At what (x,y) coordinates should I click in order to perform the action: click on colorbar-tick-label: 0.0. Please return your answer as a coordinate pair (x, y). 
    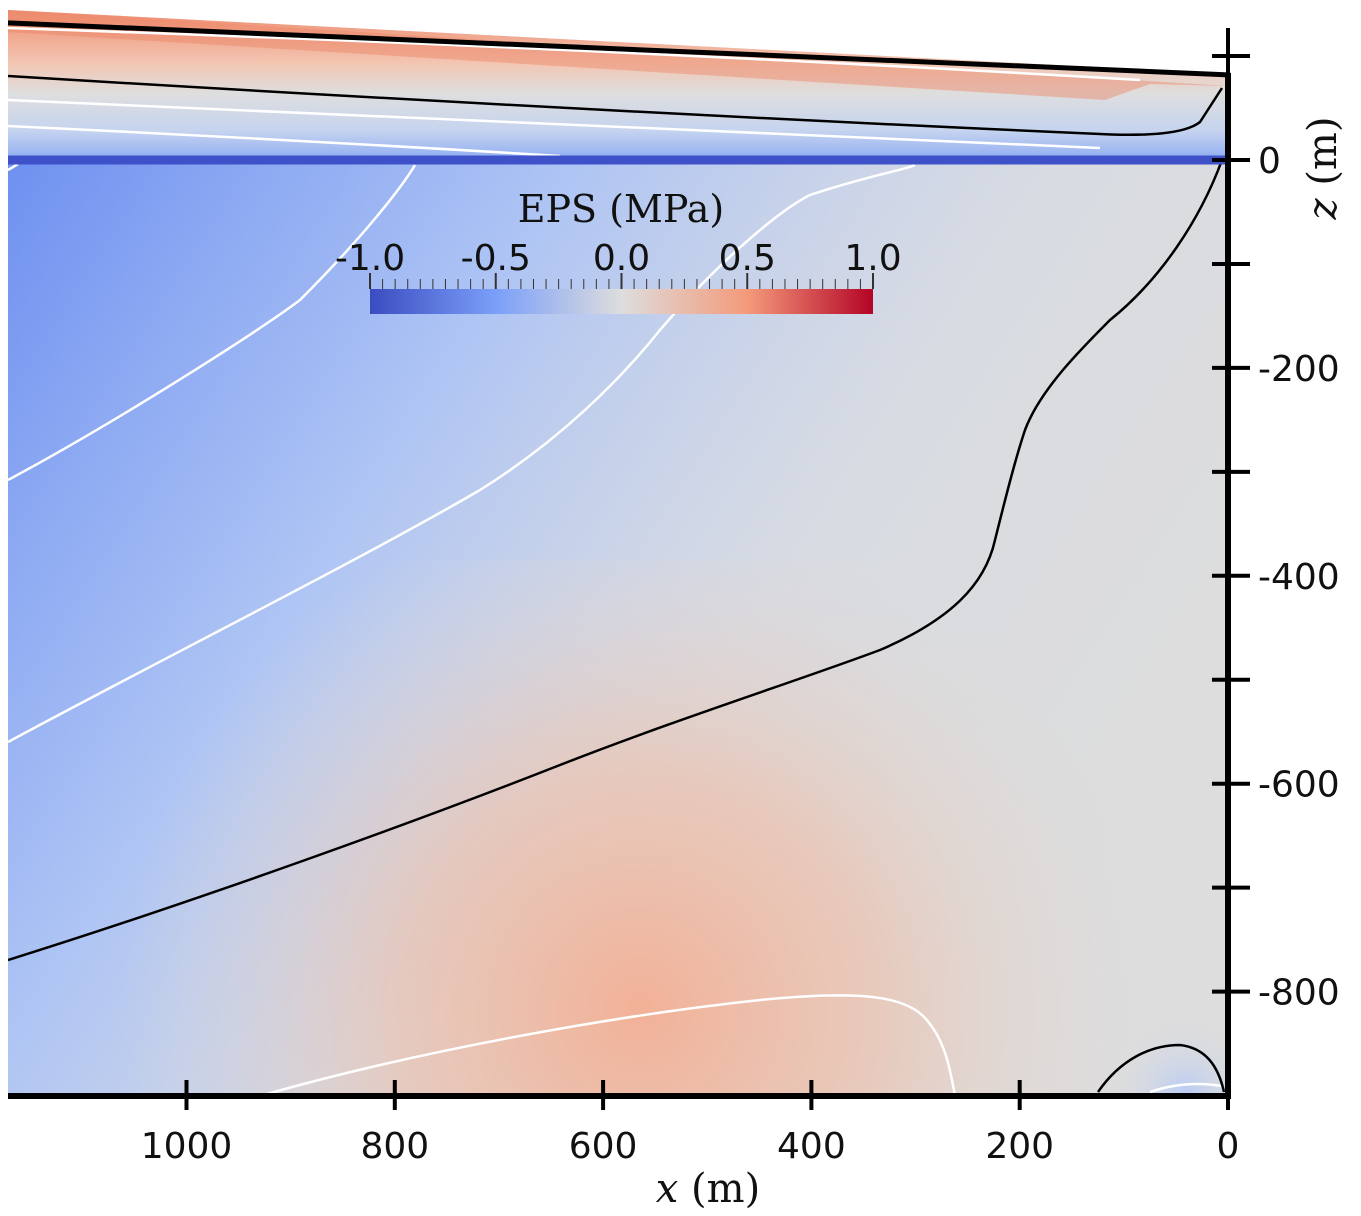
    Looking at the image, I should click on (621, 258).